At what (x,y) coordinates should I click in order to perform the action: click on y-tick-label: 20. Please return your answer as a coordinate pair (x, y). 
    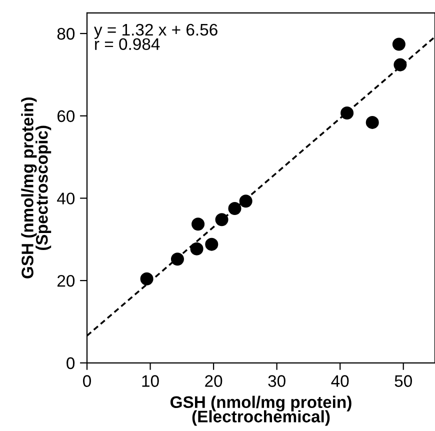
    Looking at the image, I should click on (66, 280).